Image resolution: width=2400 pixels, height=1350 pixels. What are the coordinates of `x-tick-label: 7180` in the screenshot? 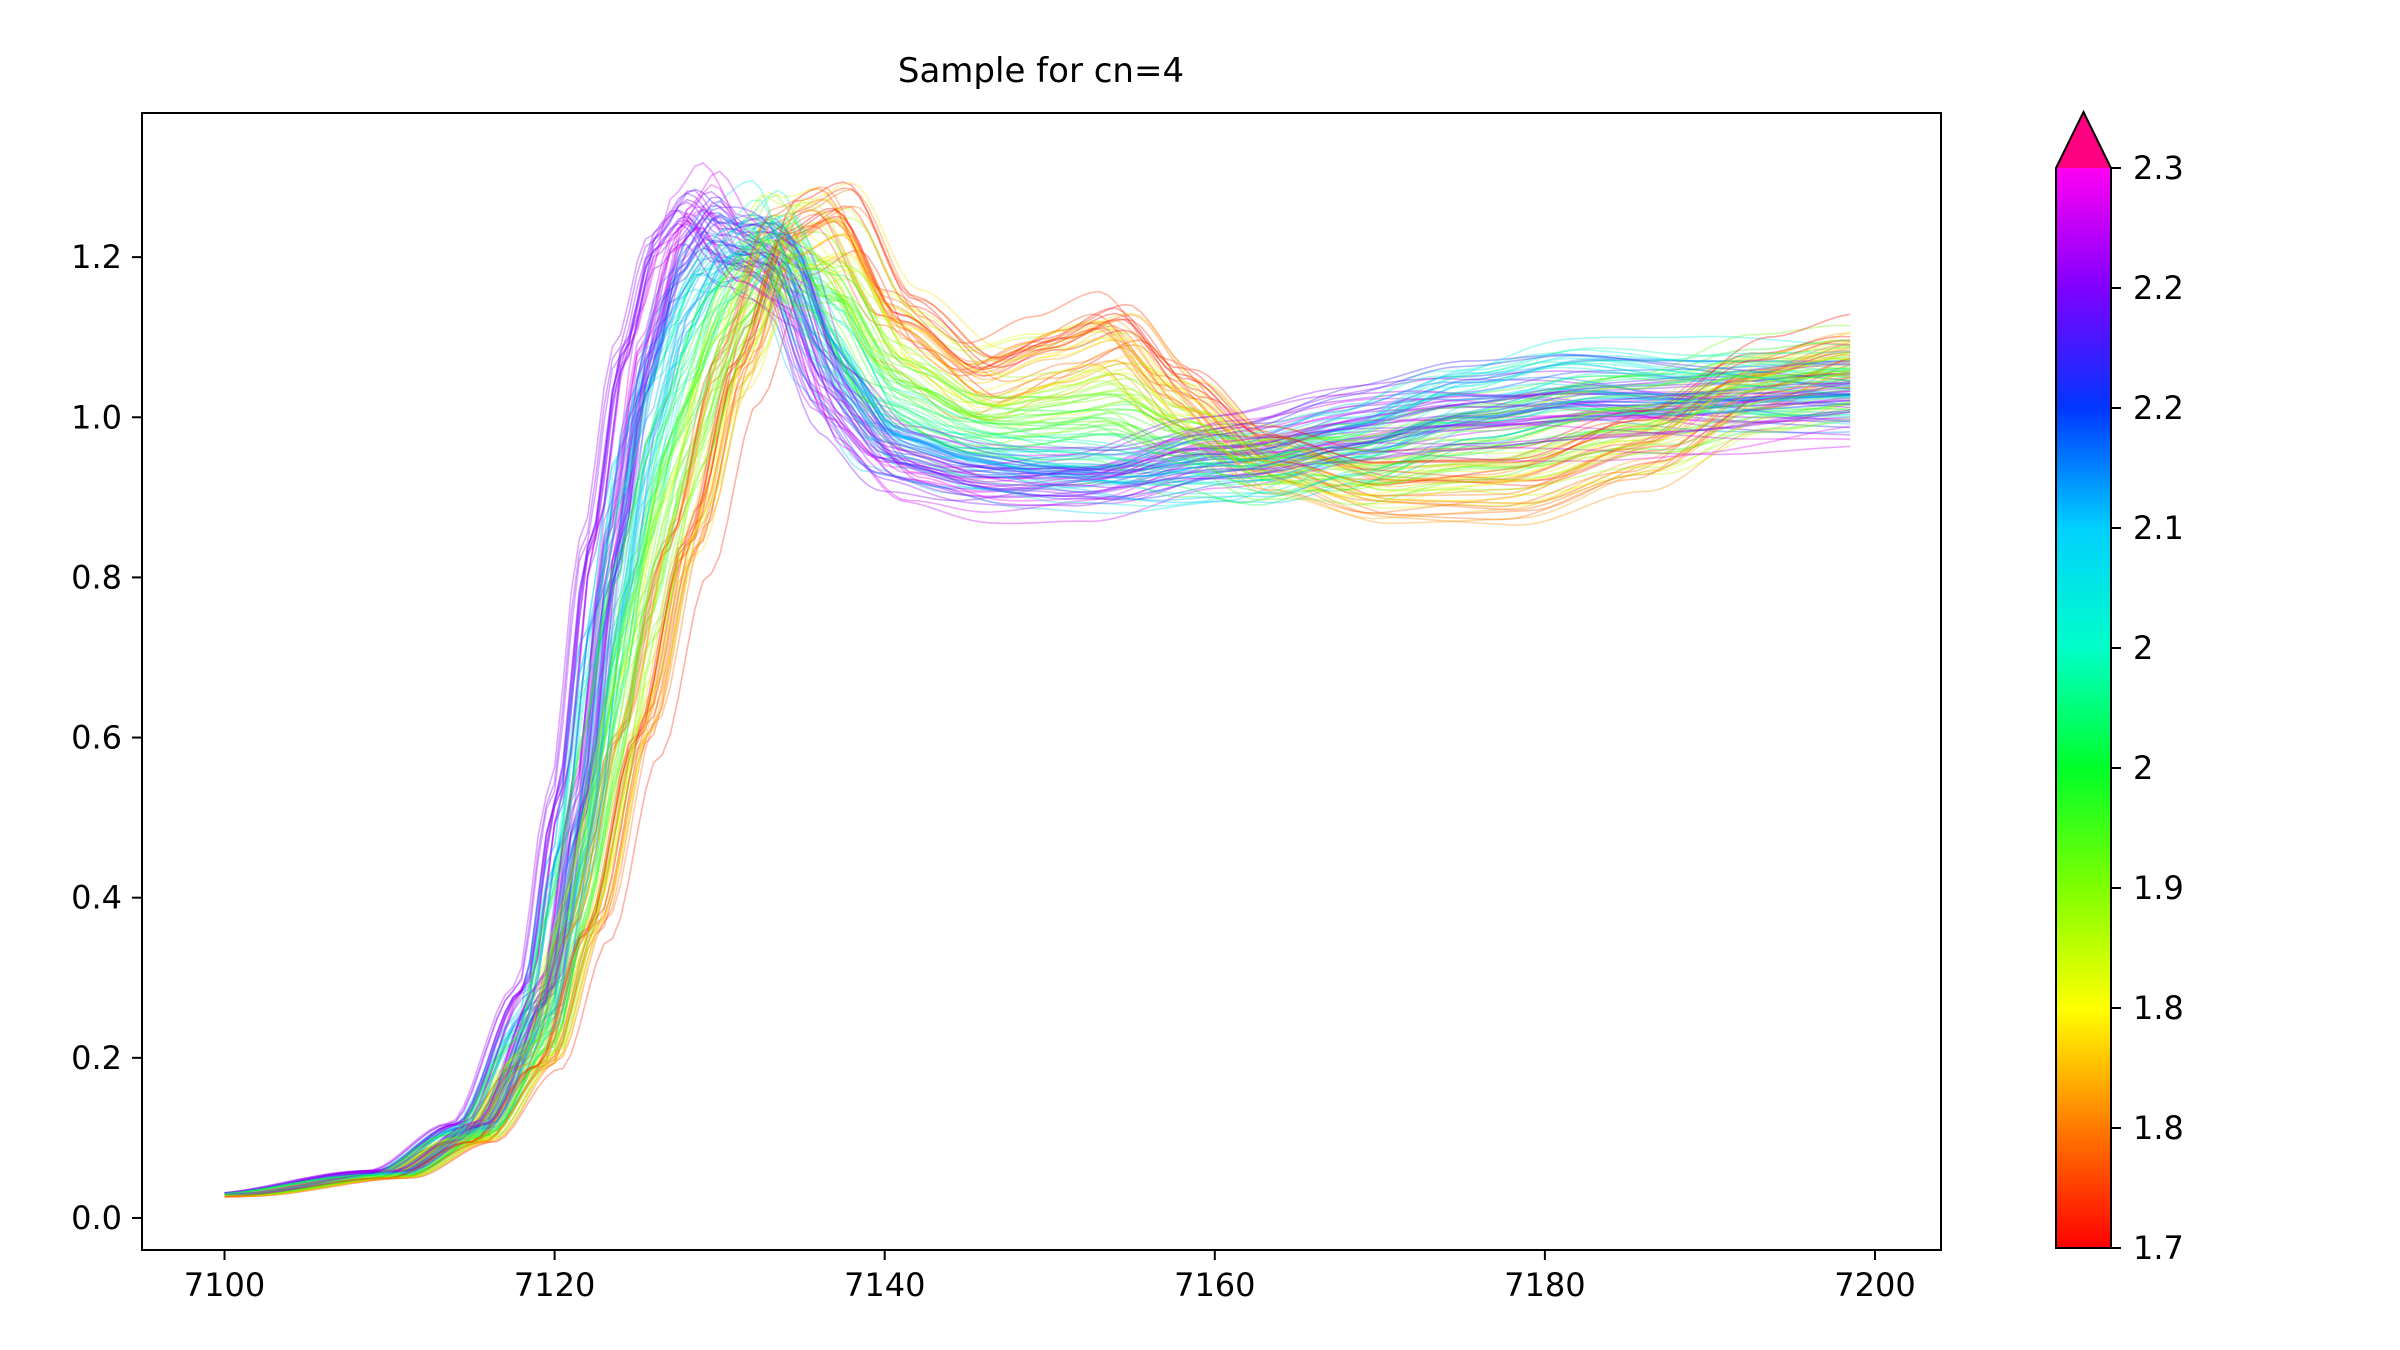 It's located at (1544, 1285).